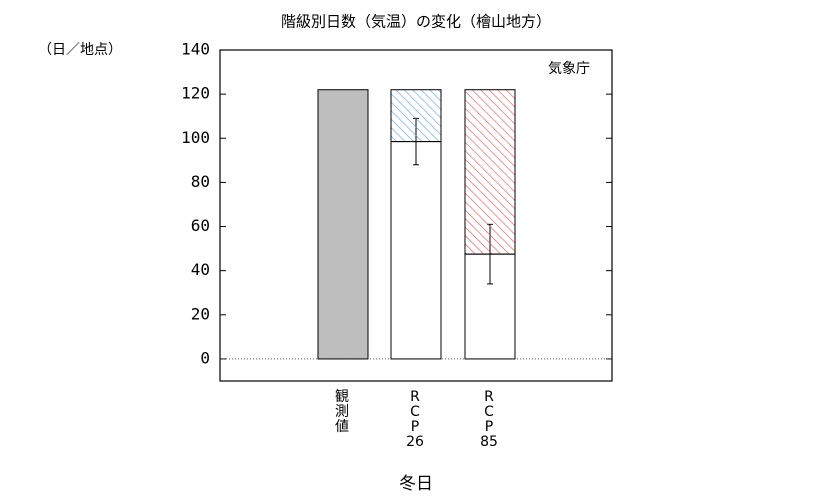  What do you see at coordinates (200, 225) in the screenshot?
I see `y-tick-label: 60` at bounding box center [200, 225].